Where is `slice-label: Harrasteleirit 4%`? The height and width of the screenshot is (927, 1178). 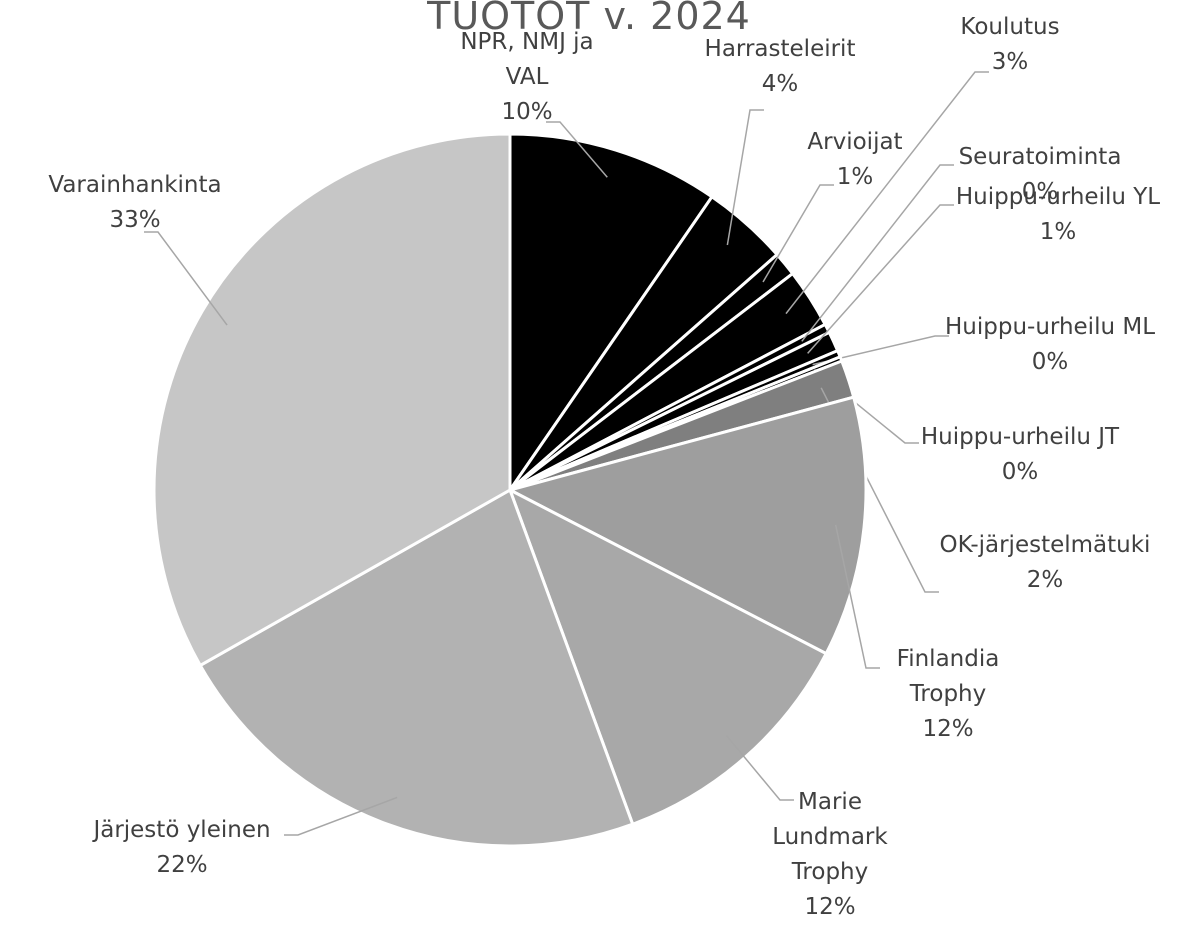
slice-label: Harrasteleirit 4% is located at coordinates (780, 67).